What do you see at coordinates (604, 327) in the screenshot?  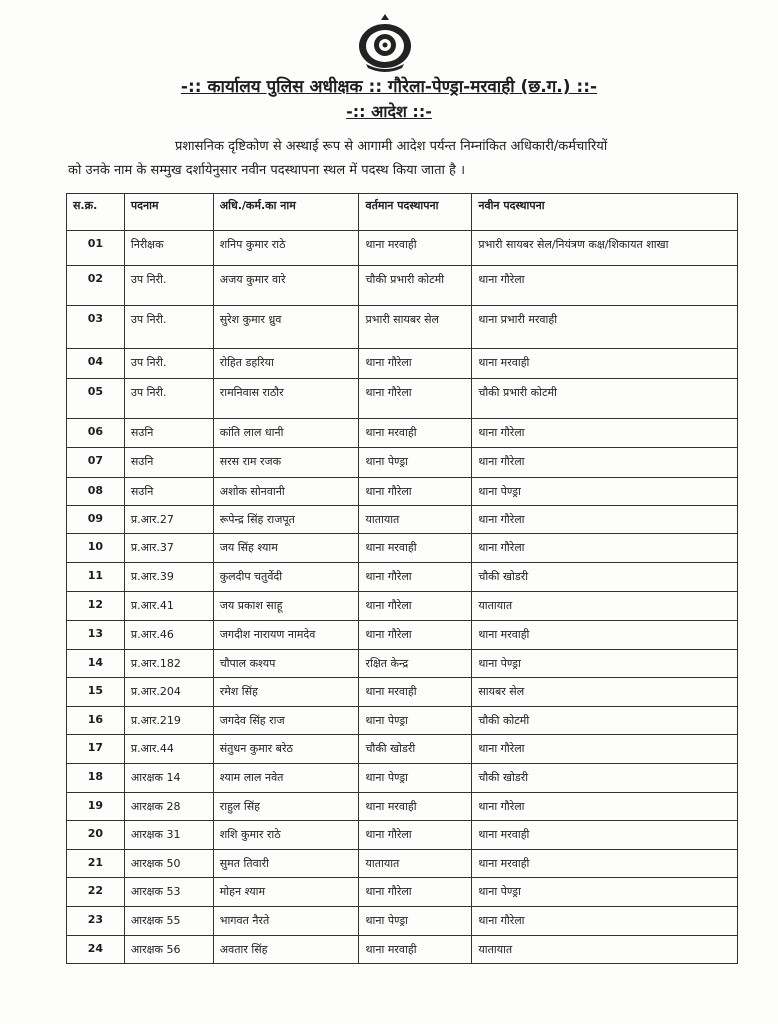 I see `cell-new-posting: थाना प्रभारी मरवाही` at bounding box center [604, 327].